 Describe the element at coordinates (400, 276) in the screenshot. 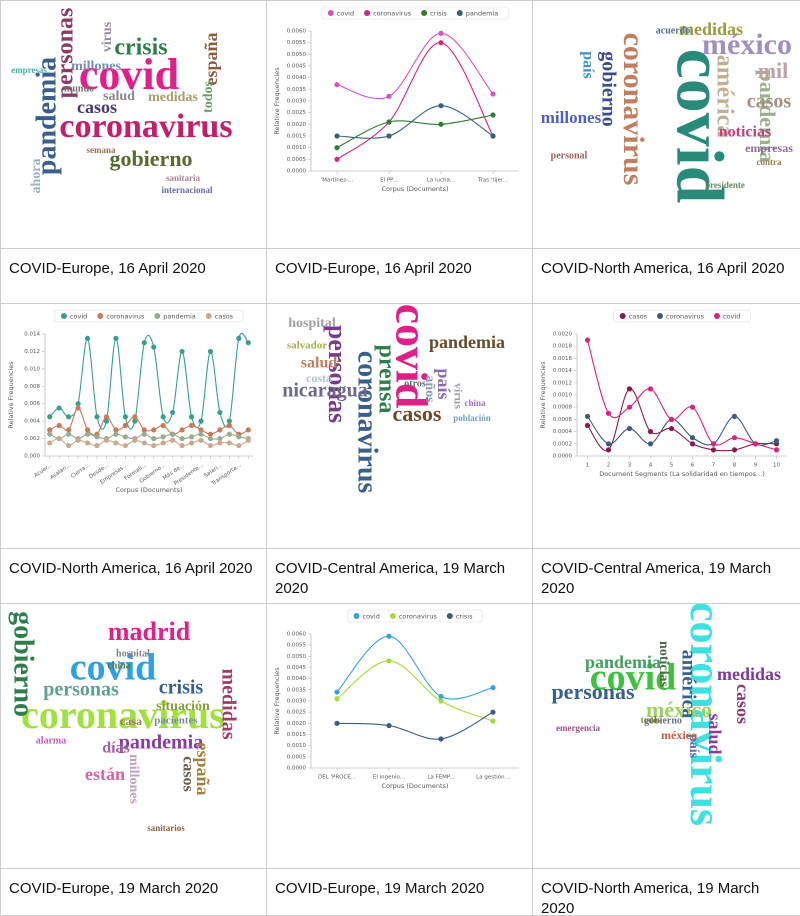

I see `caption: COVID-Europe, 16 April 2020` at that location.